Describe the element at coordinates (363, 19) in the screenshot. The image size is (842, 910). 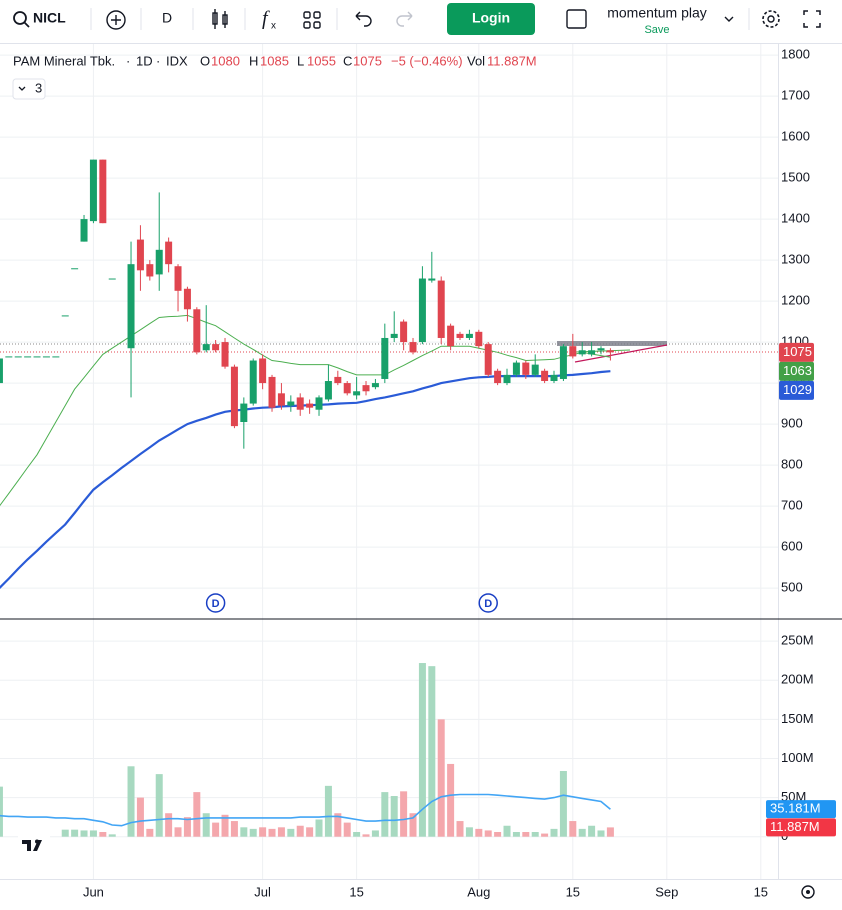
I see `undo-icon` at that location.